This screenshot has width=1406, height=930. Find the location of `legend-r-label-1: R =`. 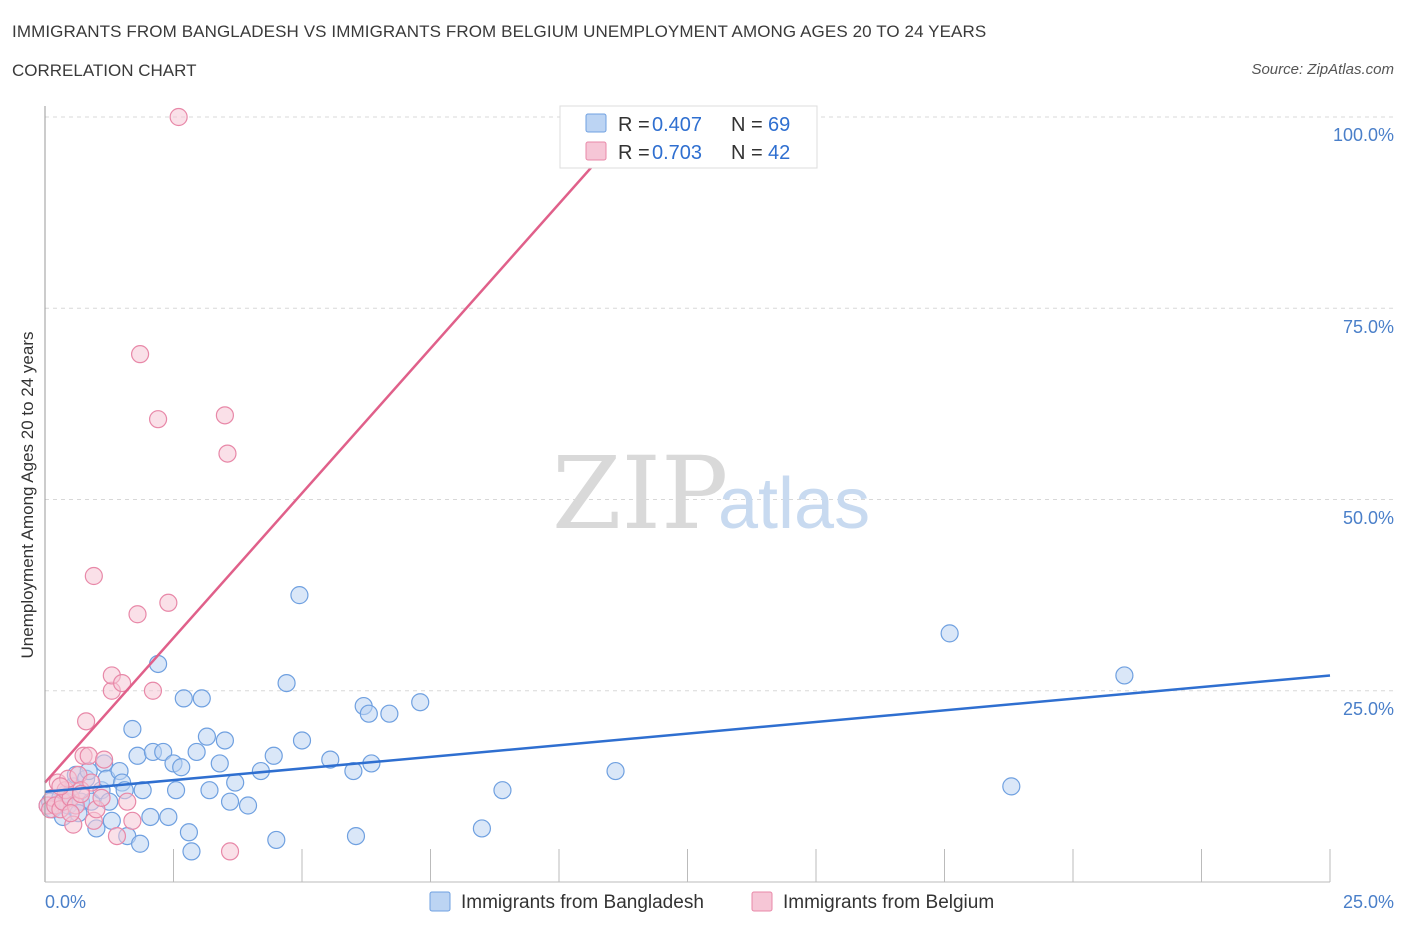

legend-r-label-1: R = is located at coordinates (634, 153).